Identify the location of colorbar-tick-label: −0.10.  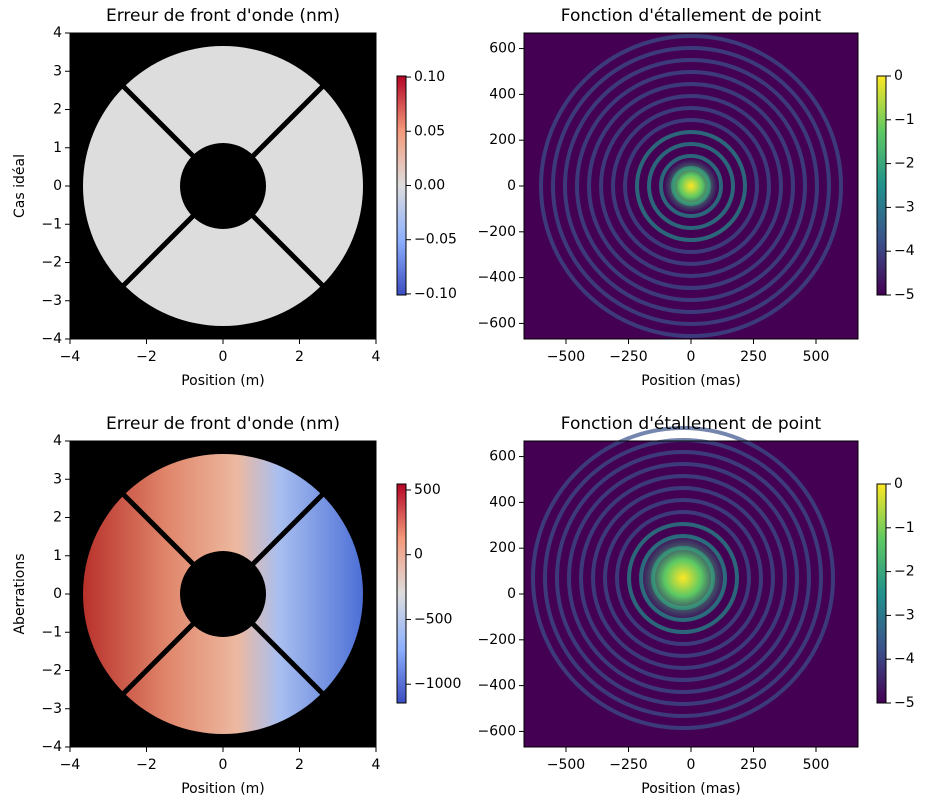
(435, 294).